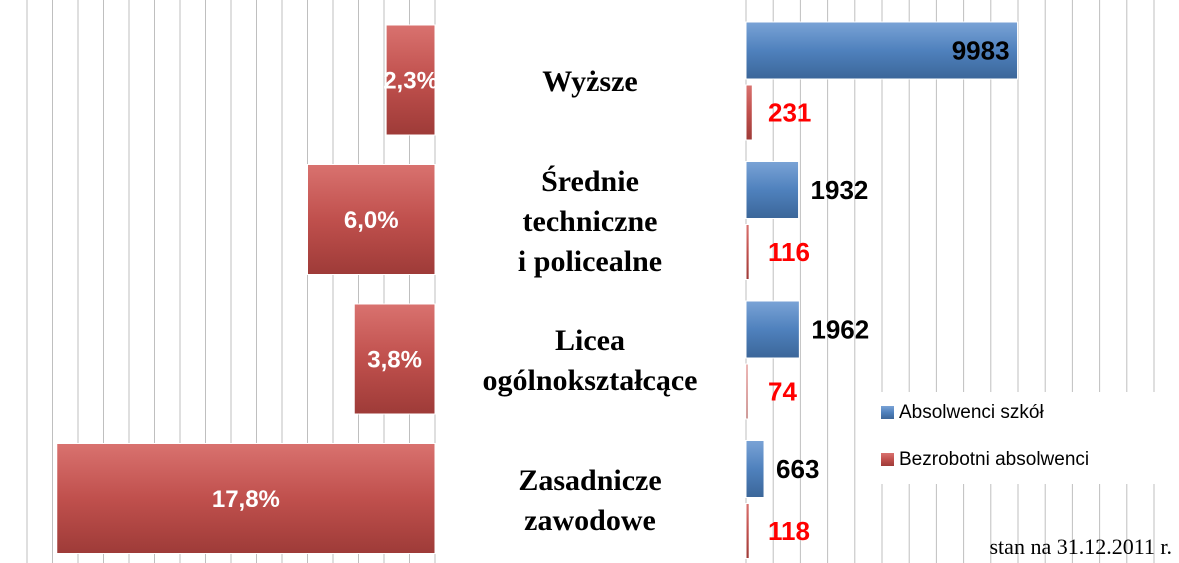  Describe the element at coordinates (1022, 438) in the screenshot. I see `legend-box` at that location.